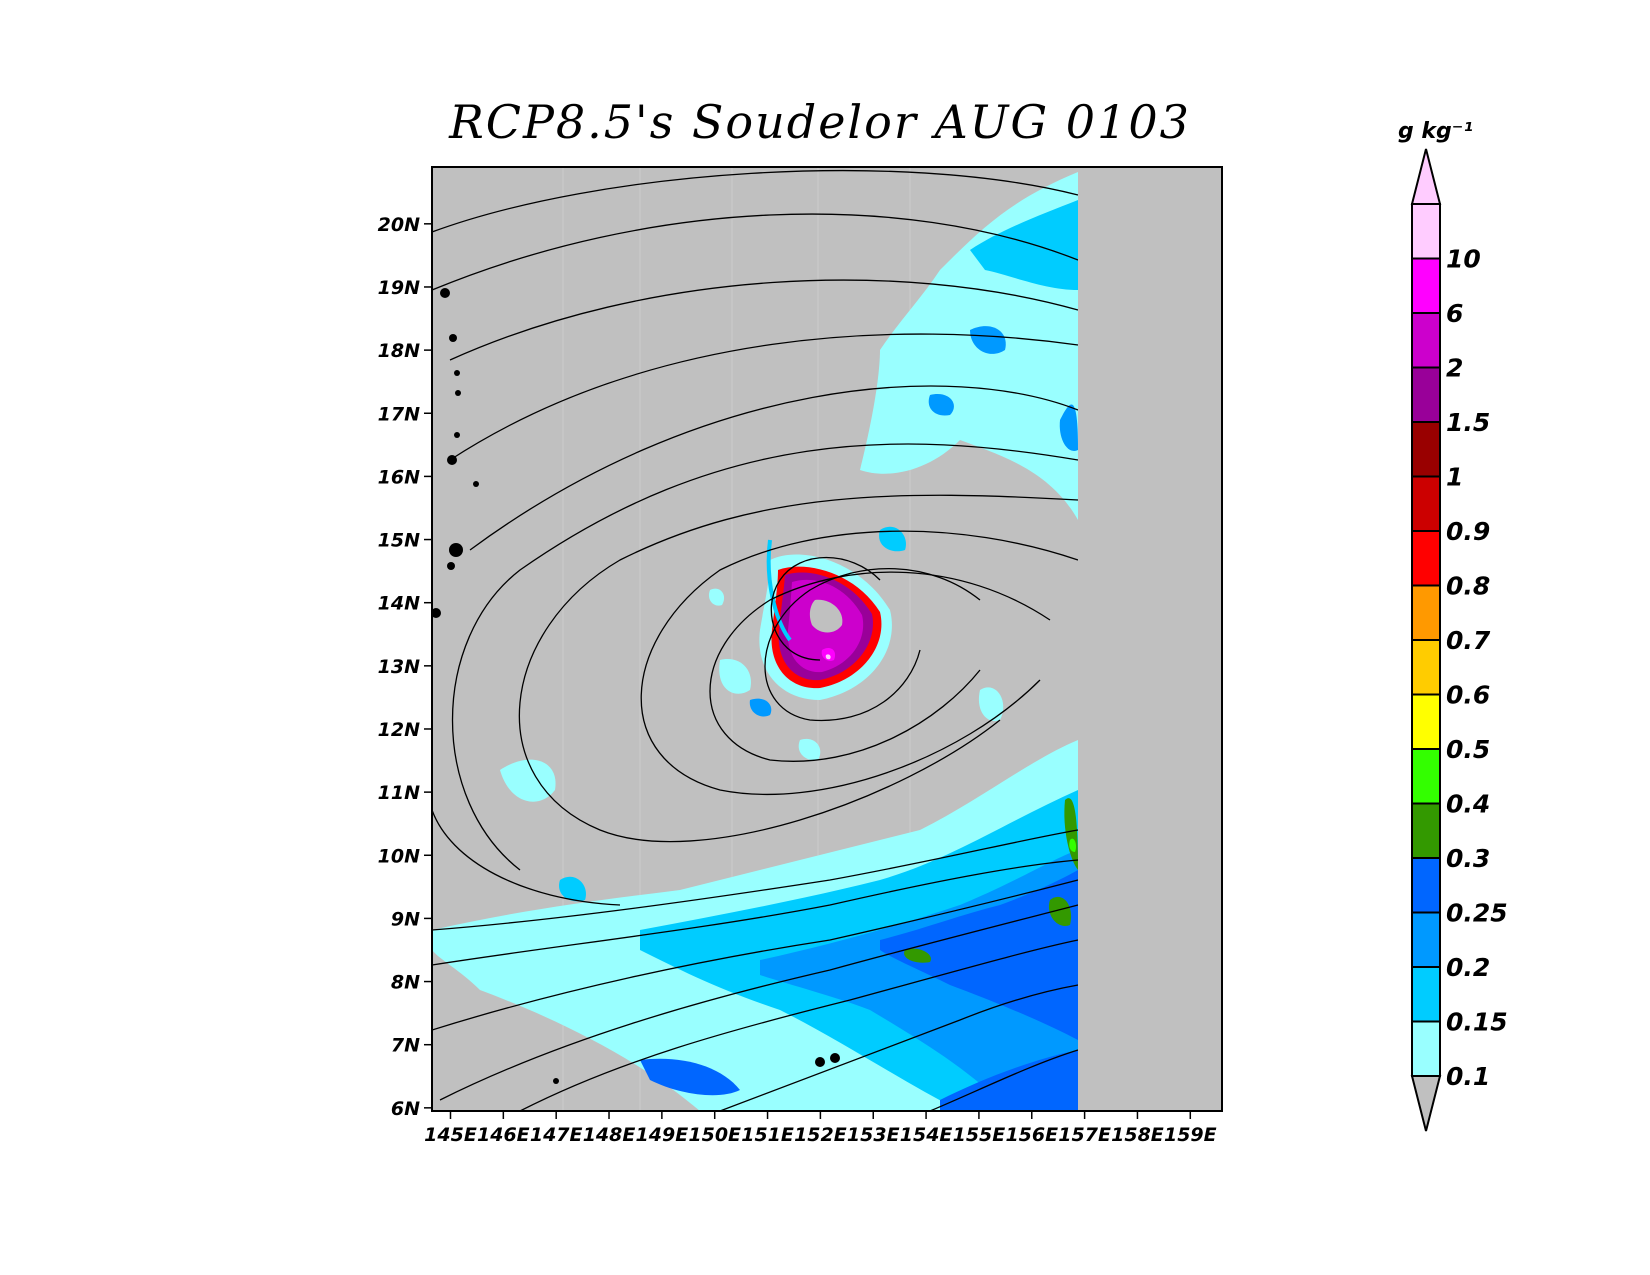 Image resolution: width=1650 pixels, height=1275 pixels. Describe the element at coordinates (820, 122) in the screenshot. I see `map-title: RCP8.5's Soudelor AUG 0103` at that location.